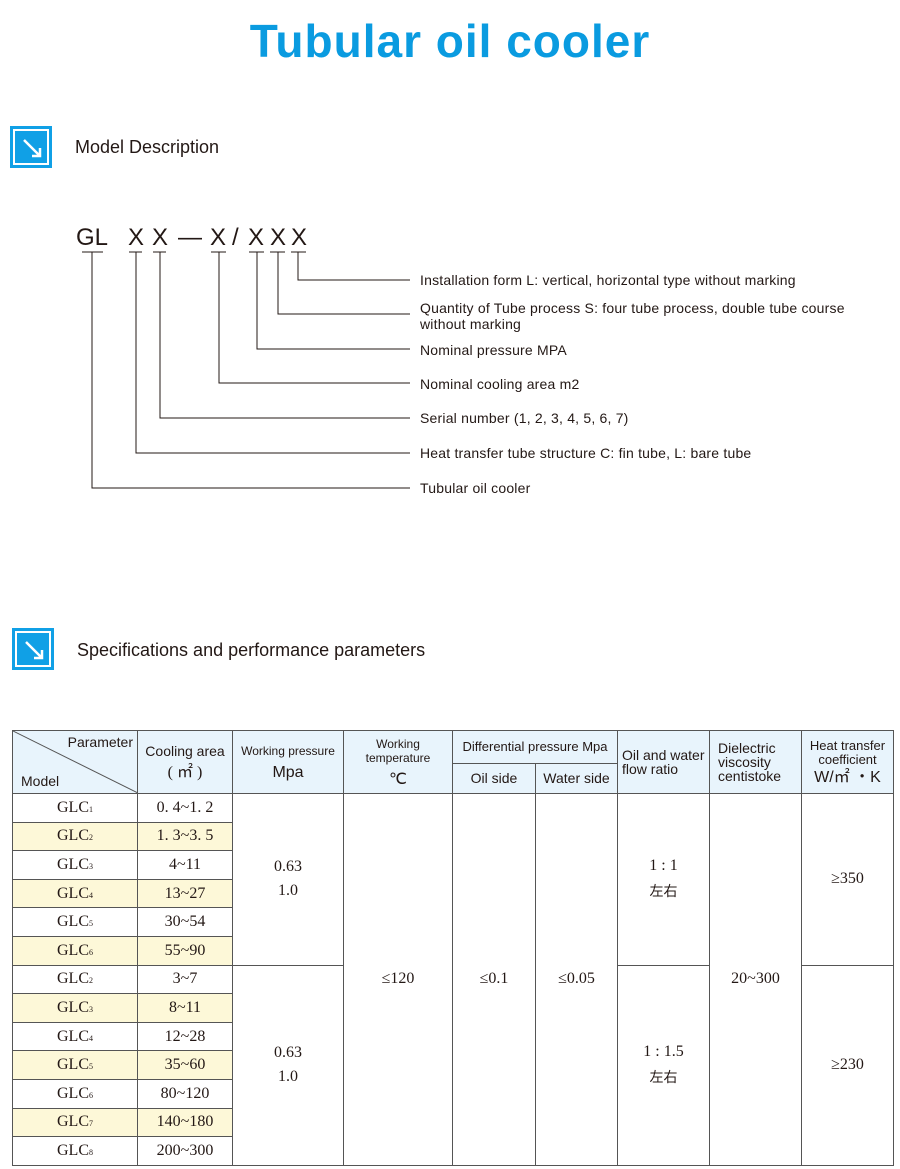  Describe the element at coordinates (450, 41) in the screenshot. I see `page-title: Tubular oil cooler` at that location.